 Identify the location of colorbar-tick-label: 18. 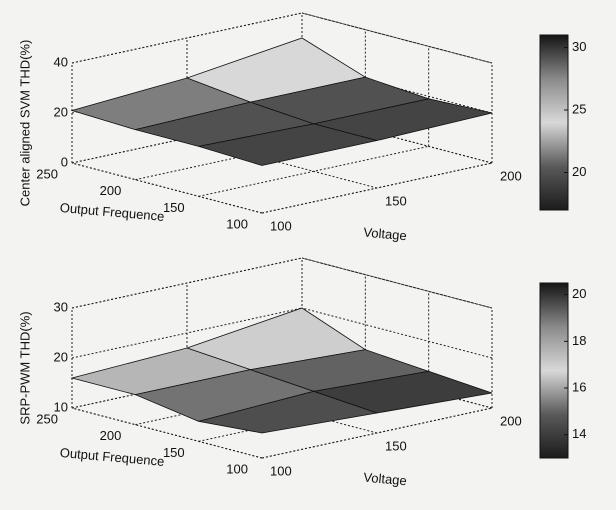
(579, 340).